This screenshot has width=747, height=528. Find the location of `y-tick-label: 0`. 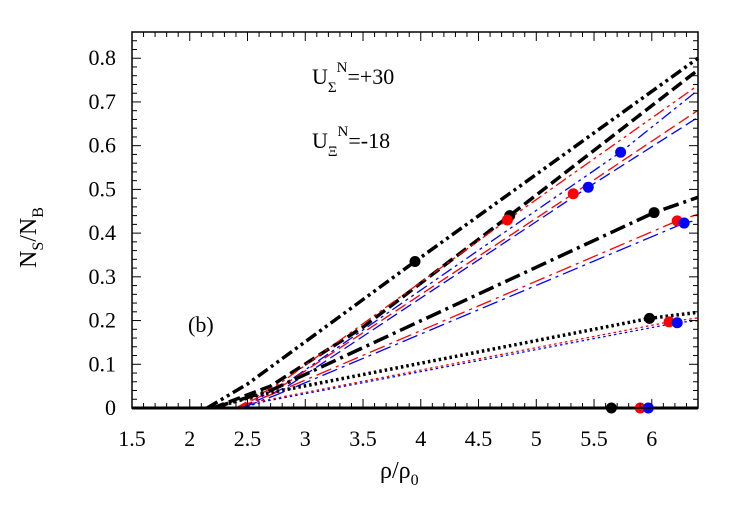

y-tick-label: 0 is located at coordinates (110, 407).